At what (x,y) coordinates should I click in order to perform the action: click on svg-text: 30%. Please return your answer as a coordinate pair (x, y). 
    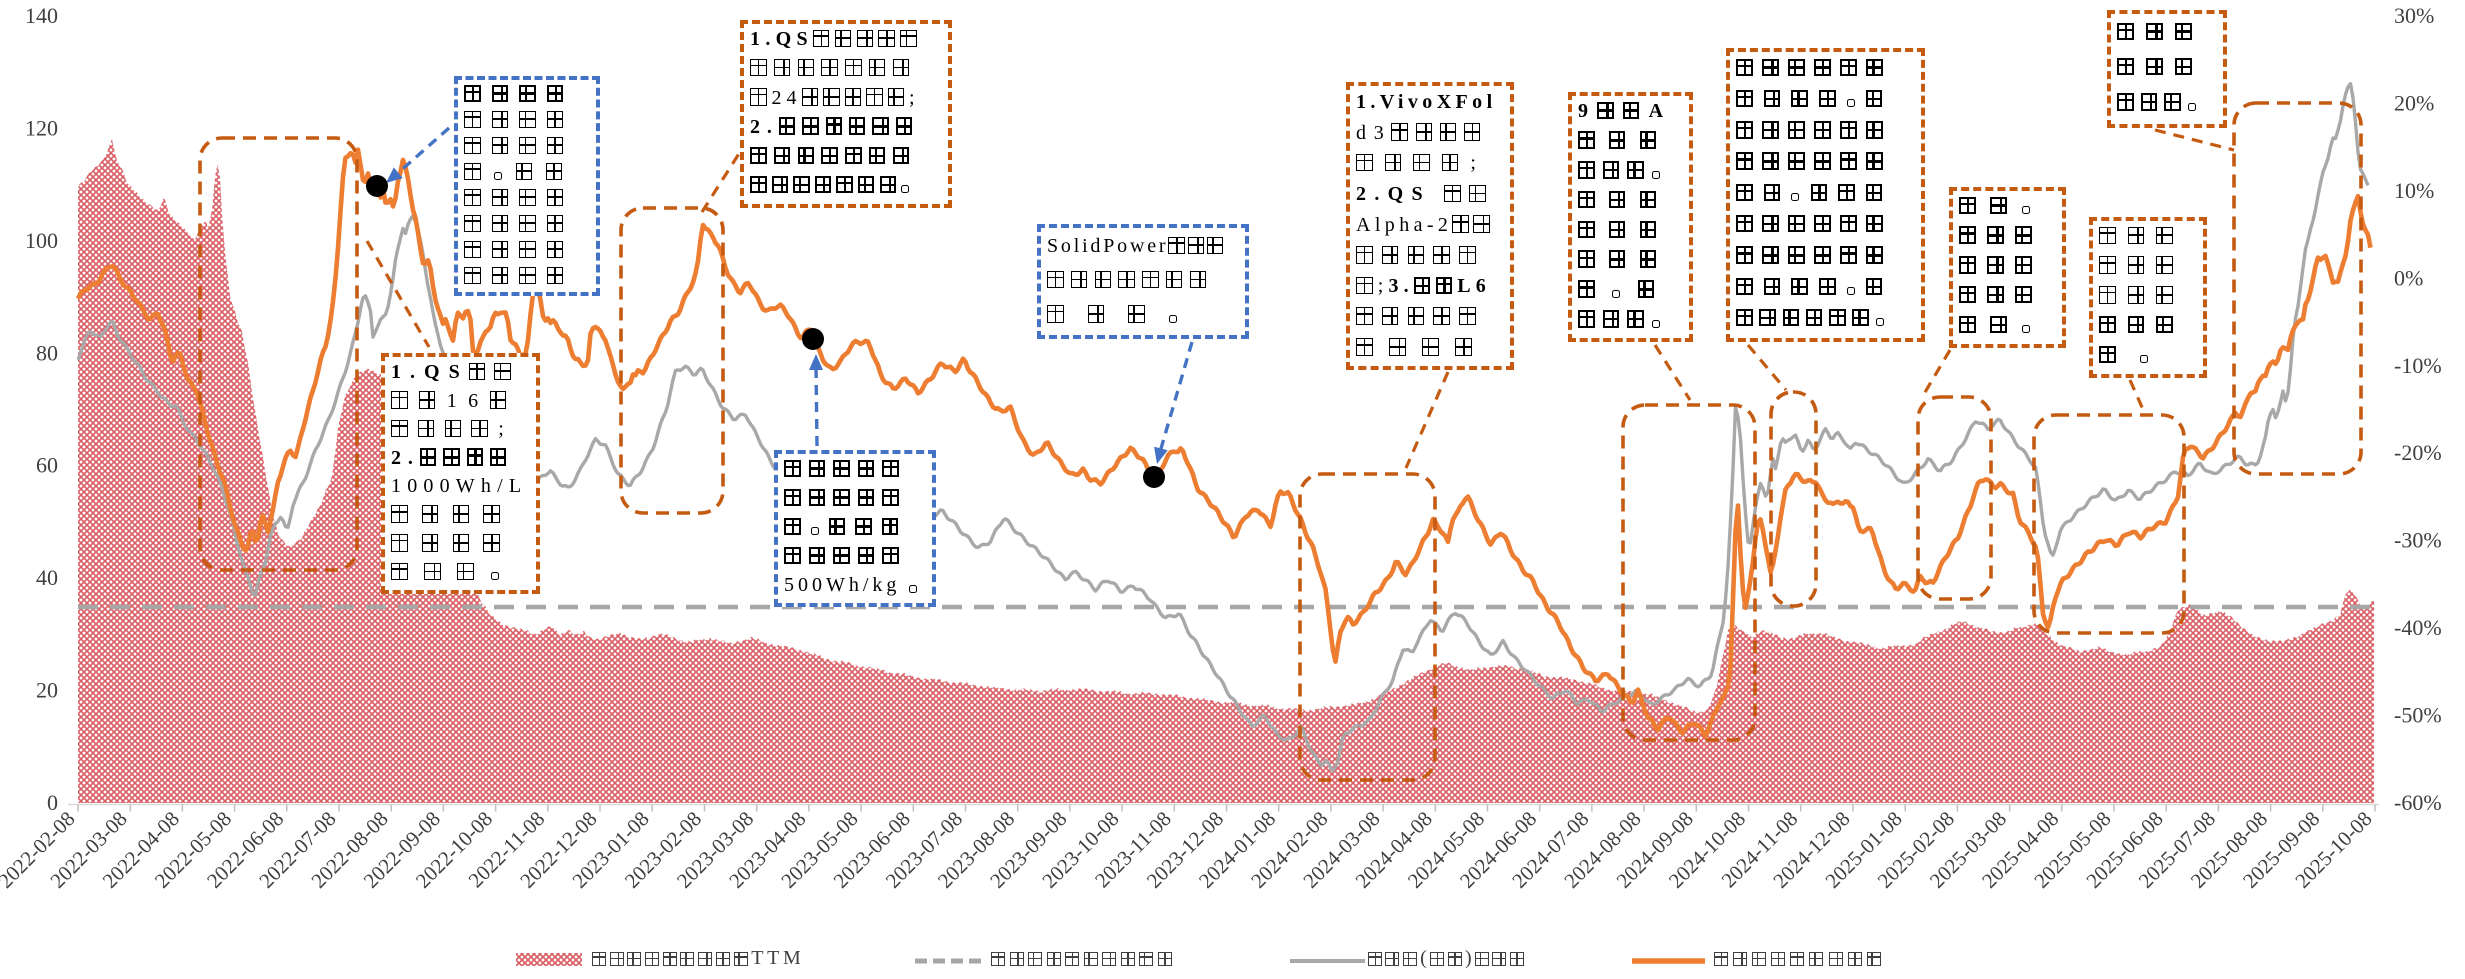
    Looking at the image, I should click on (2414, 15).